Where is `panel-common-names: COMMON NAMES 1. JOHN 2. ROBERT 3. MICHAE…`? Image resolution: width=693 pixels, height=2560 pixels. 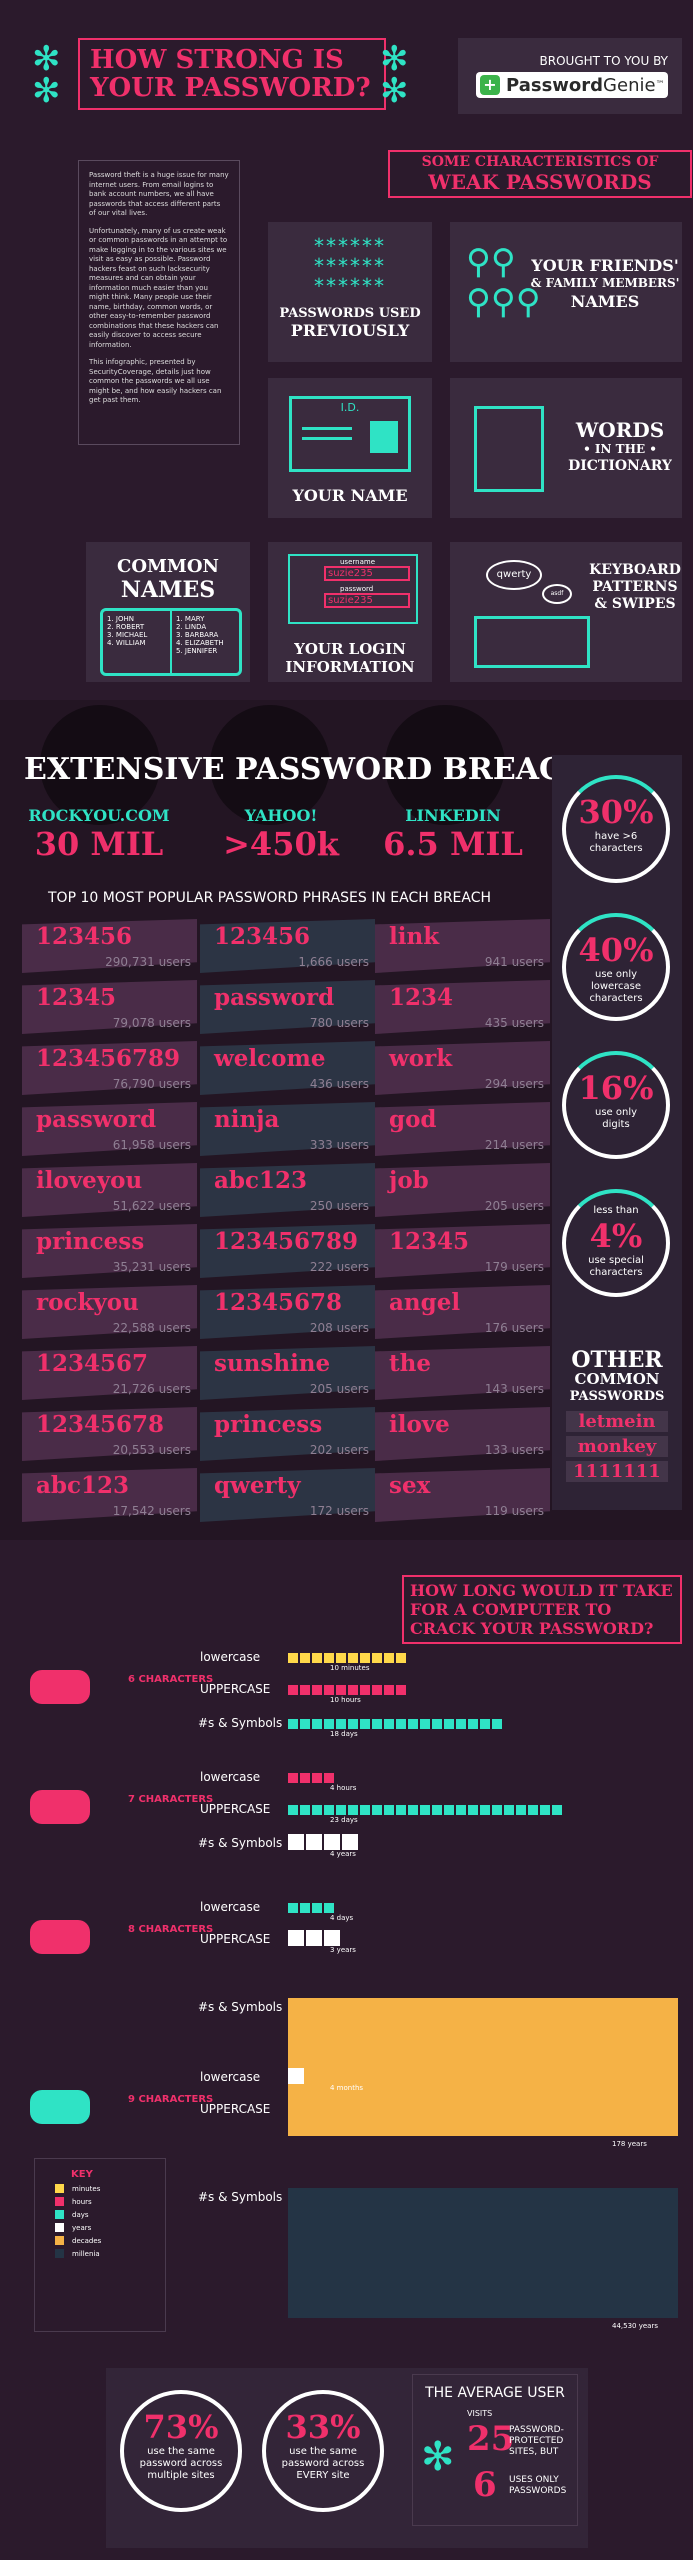 panel-common-names: COMMON NAMES 1. JOHN 2. ROBERT 3. MICHAE… is located at coordinates (168, 612).